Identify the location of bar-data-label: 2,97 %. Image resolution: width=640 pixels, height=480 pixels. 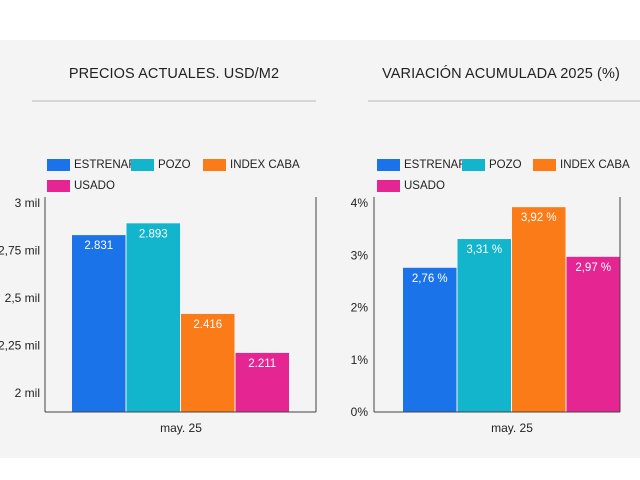
(593, 268).